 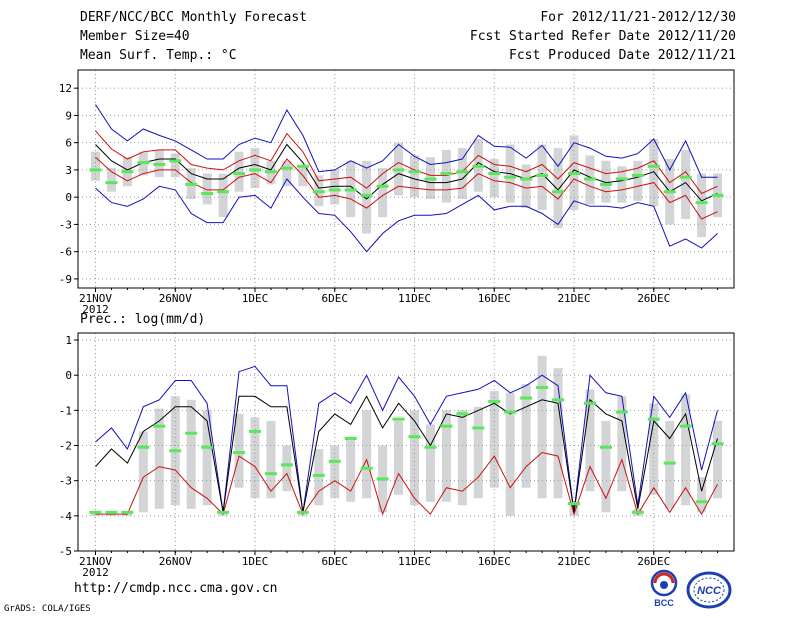 I want to click on y-tick-label: -6, so click(x=65, y=252).